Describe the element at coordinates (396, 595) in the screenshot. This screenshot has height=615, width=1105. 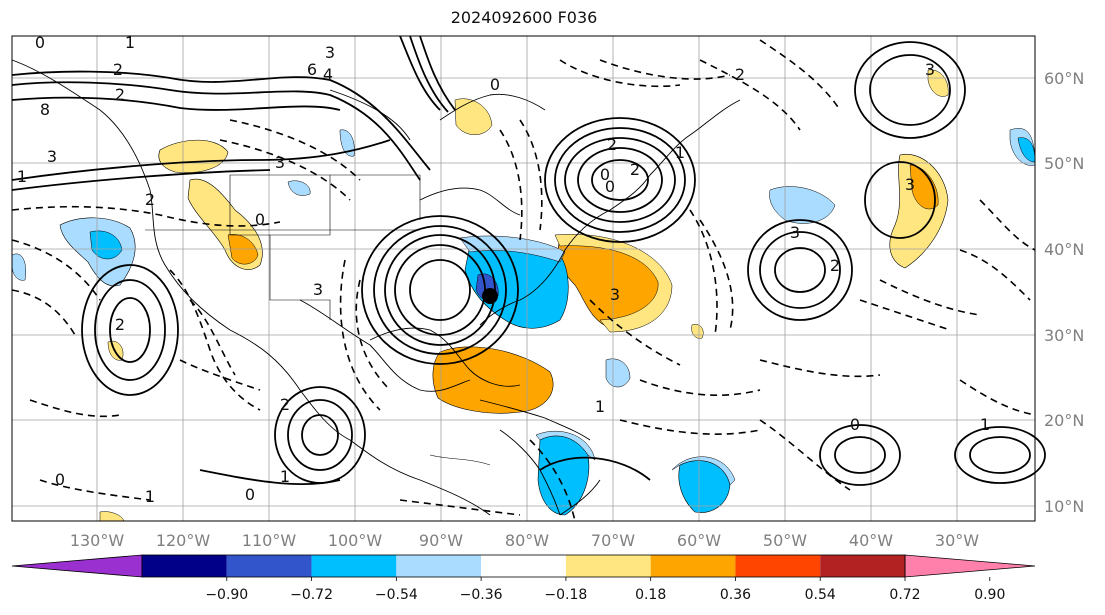
I see `colorbar-tick-label: −0.54` at that location.